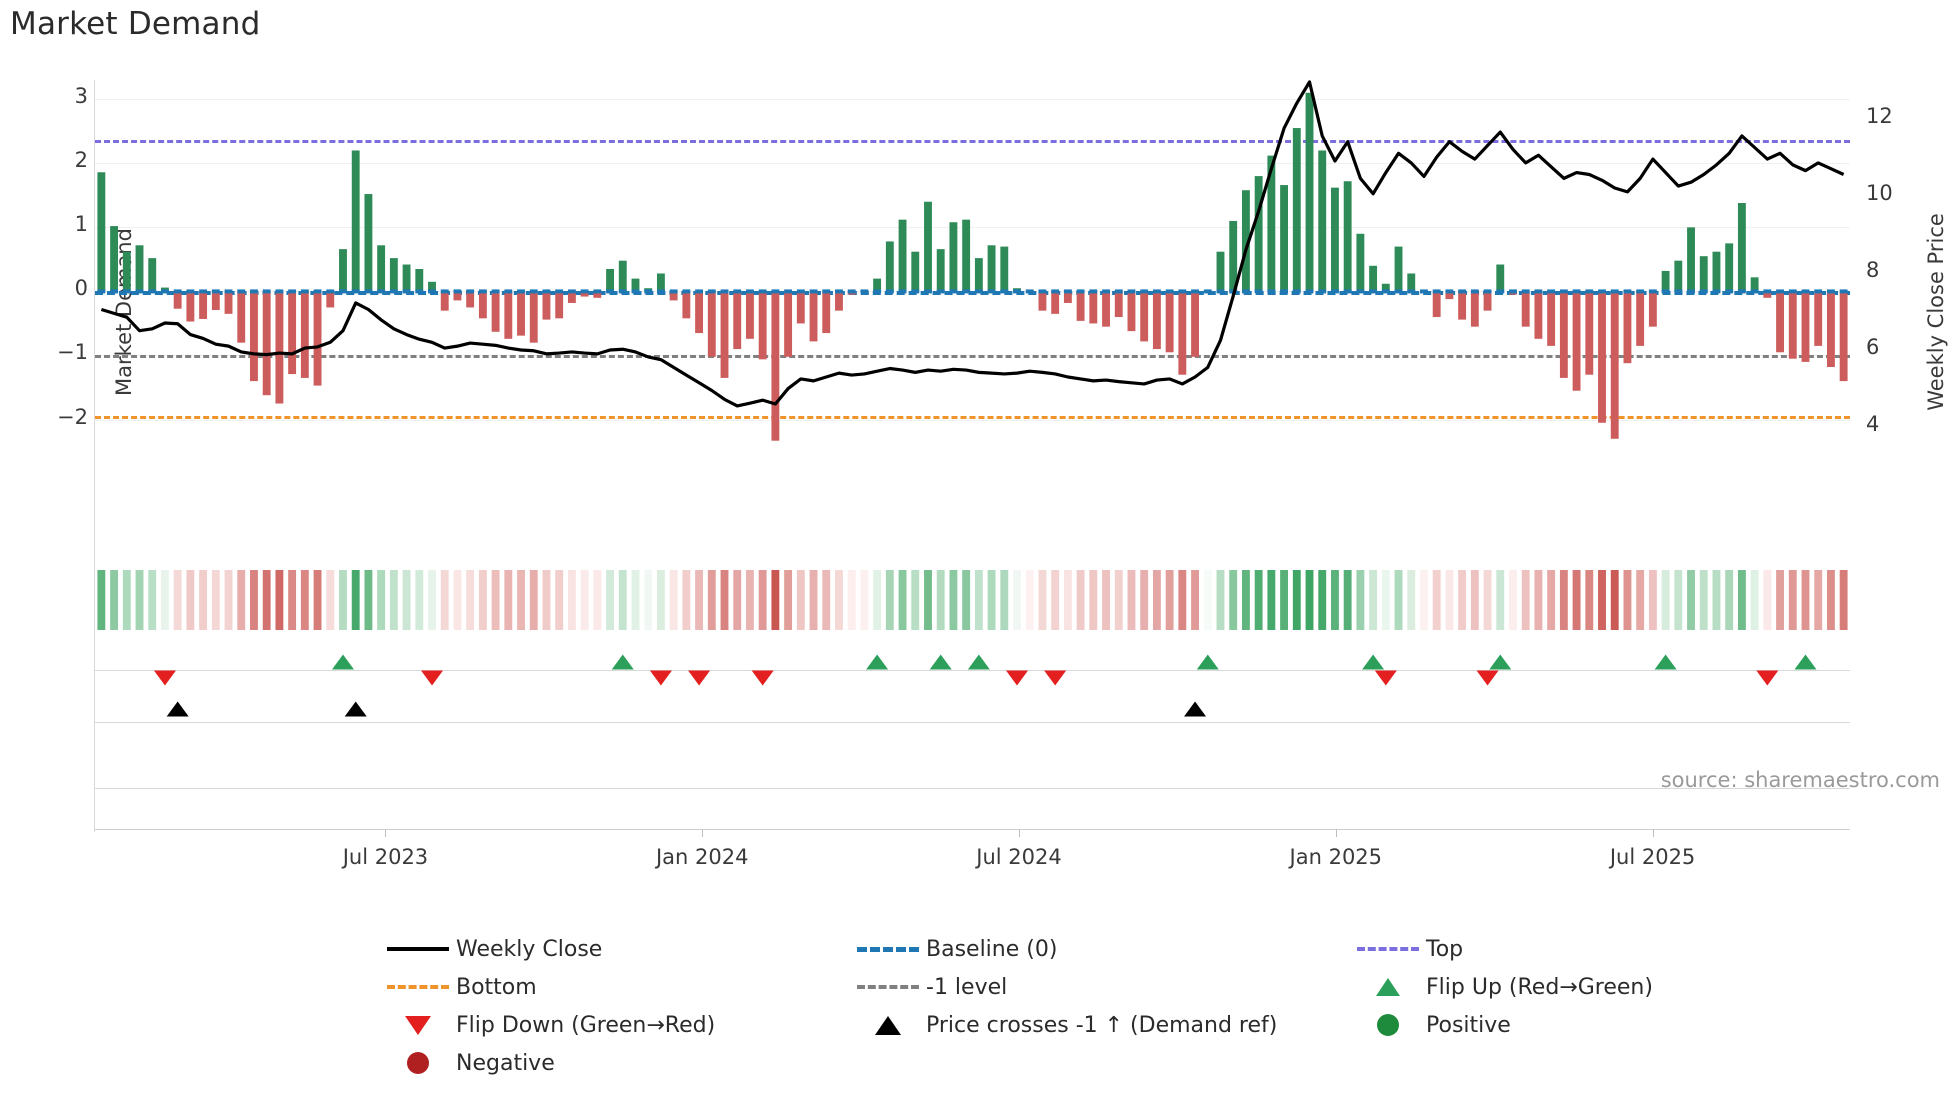 The height and width of the screenshot is (1102, 1960). What do you see at coordinates (615, 949) in the screenshot?
I see `legend-item-weekly-close: Weekly Close` at bounding box center [615, 949].